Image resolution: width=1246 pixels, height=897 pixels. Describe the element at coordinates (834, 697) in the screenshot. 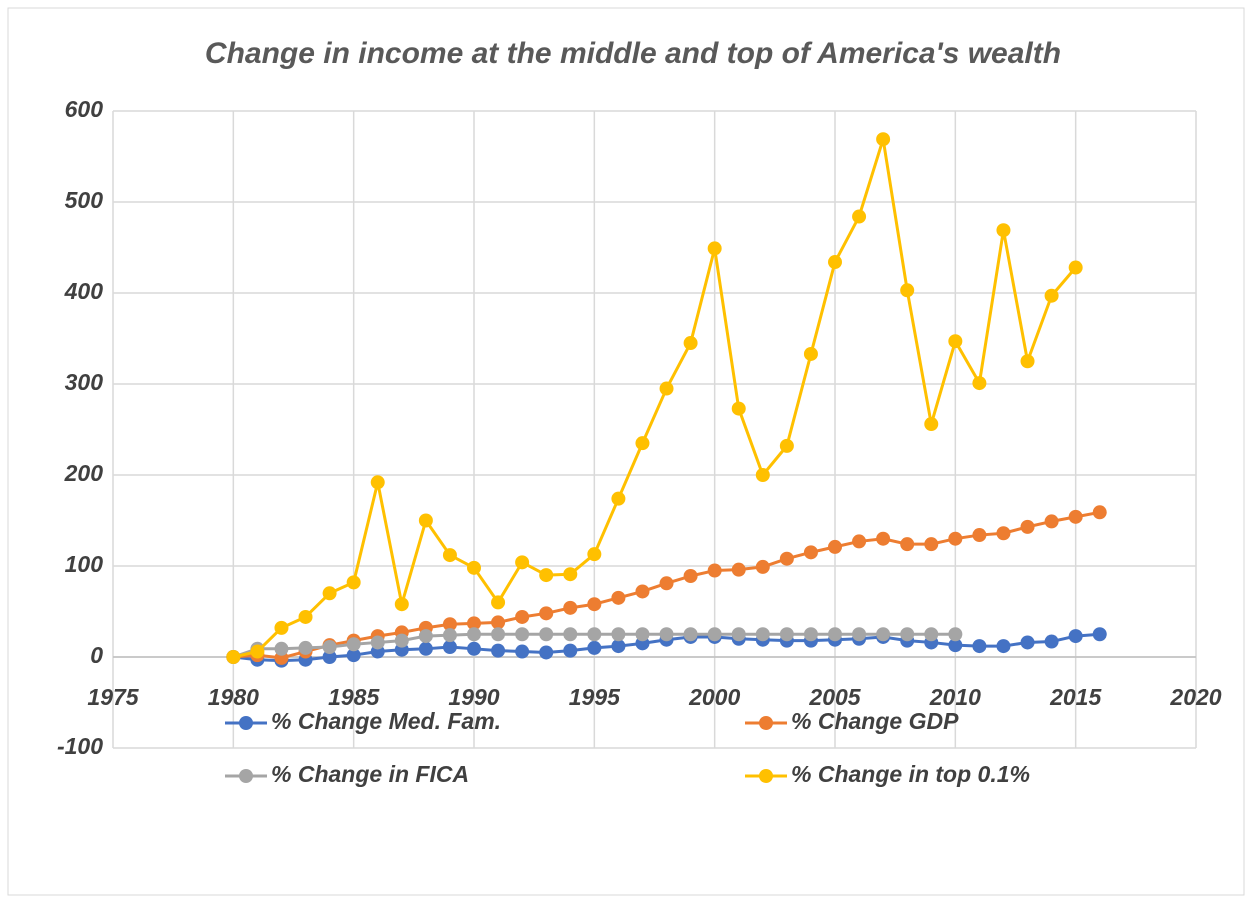

I see `x-tick-label: 2005` at that location.